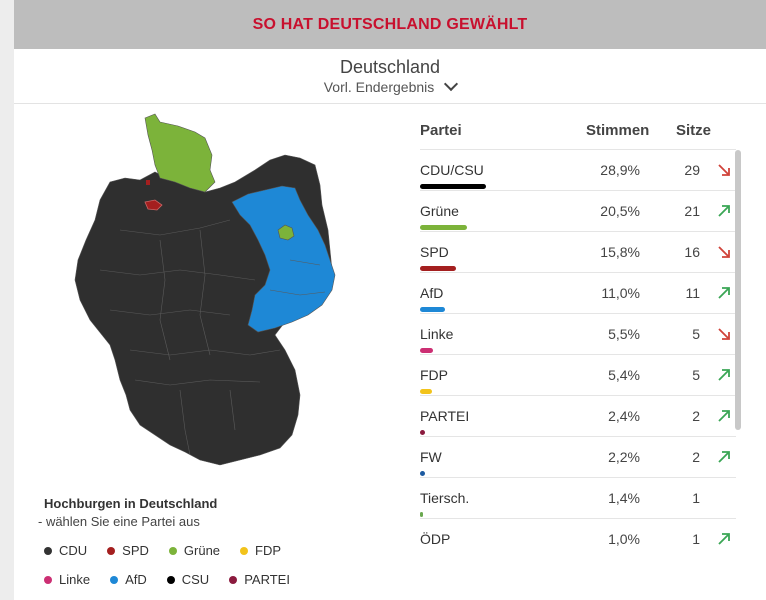 The height and width of the screenshot is (600, 766). What do you see at coordinates (283, 259) in the screenshot?
I see `map-eastern-states` at bounding box center [283, 259].